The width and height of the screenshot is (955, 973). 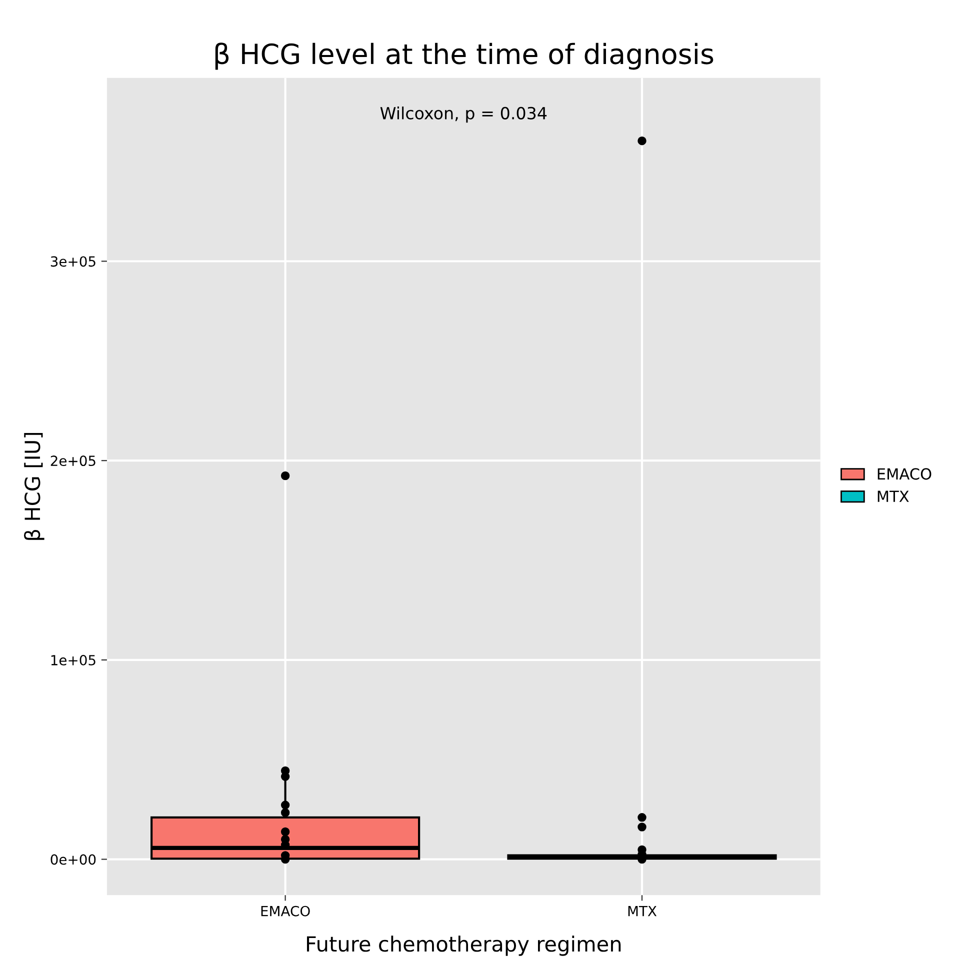 I want to click on y-tick-label: 3e+05, so click(x=73, y=261).